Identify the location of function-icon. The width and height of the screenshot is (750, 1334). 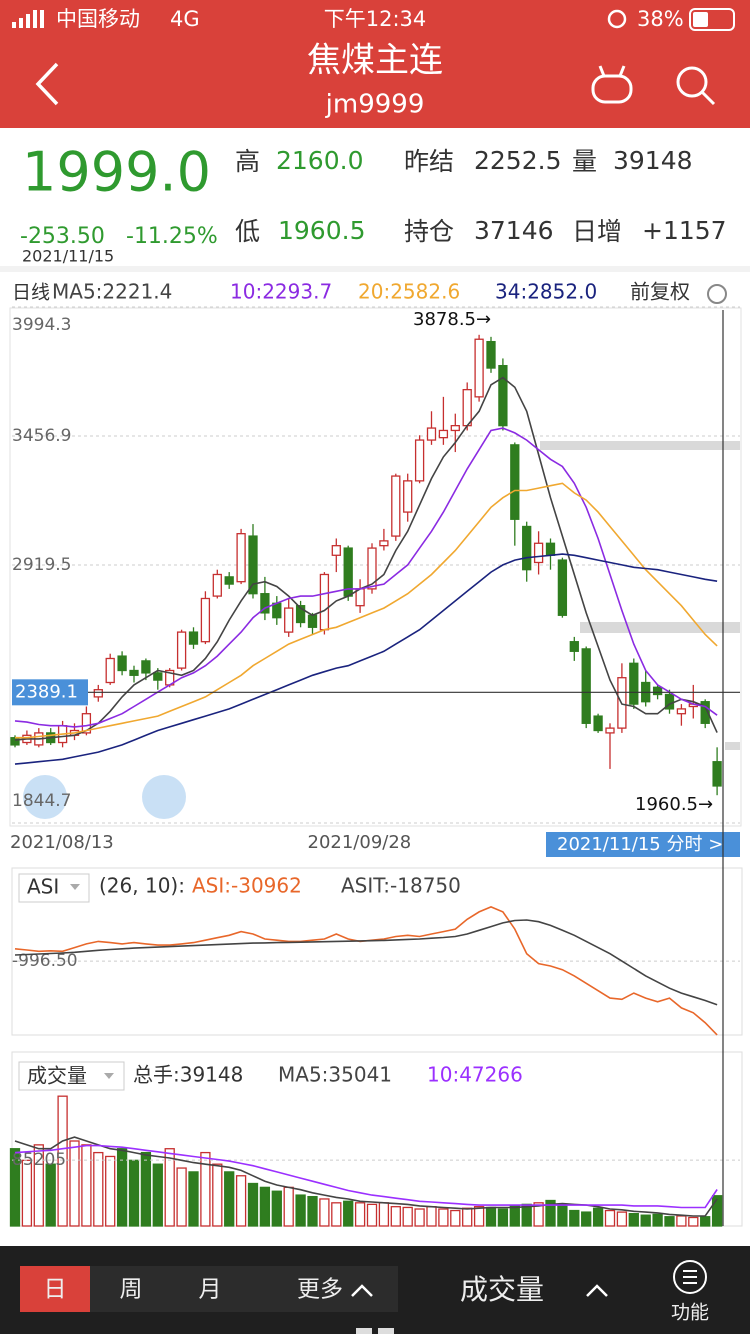
(690, 1277).